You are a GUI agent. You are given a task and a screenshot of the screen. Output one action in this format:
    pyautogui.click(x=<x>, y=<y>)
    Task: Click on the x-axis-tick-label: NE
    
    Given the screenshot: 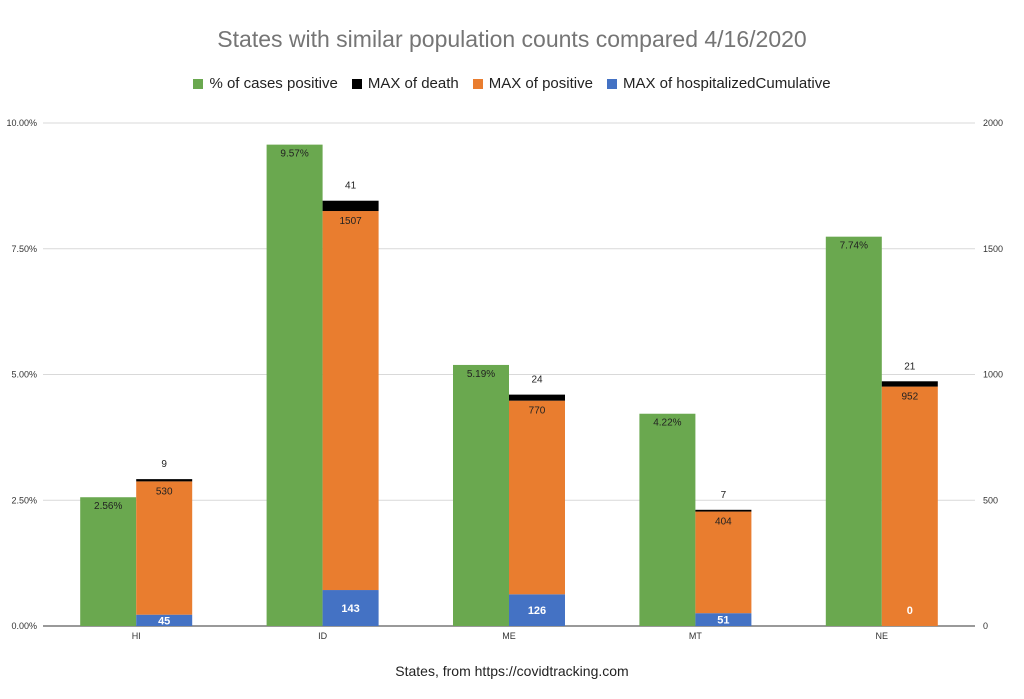 What is the action you would take?
    pyautogui.click(x=882, y=636)
    